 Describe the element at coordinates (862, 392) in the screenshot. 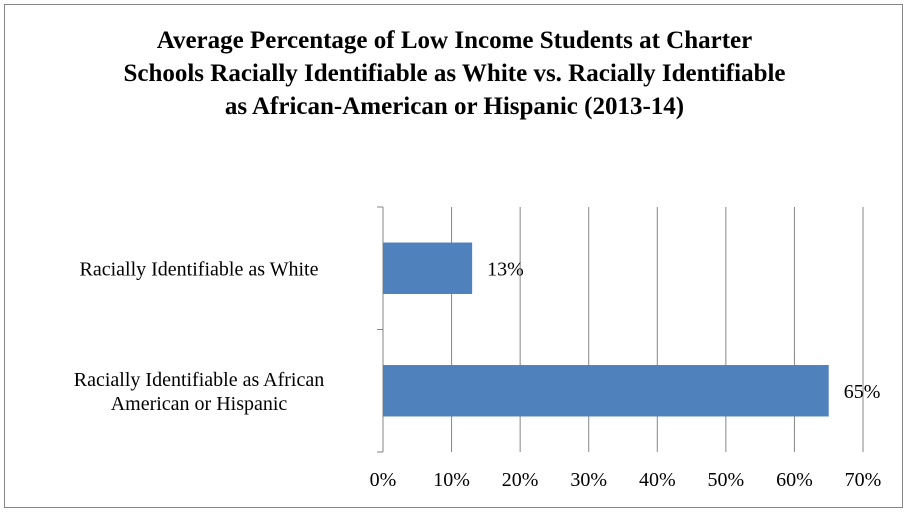

I see `data-label: 65%` at that location.